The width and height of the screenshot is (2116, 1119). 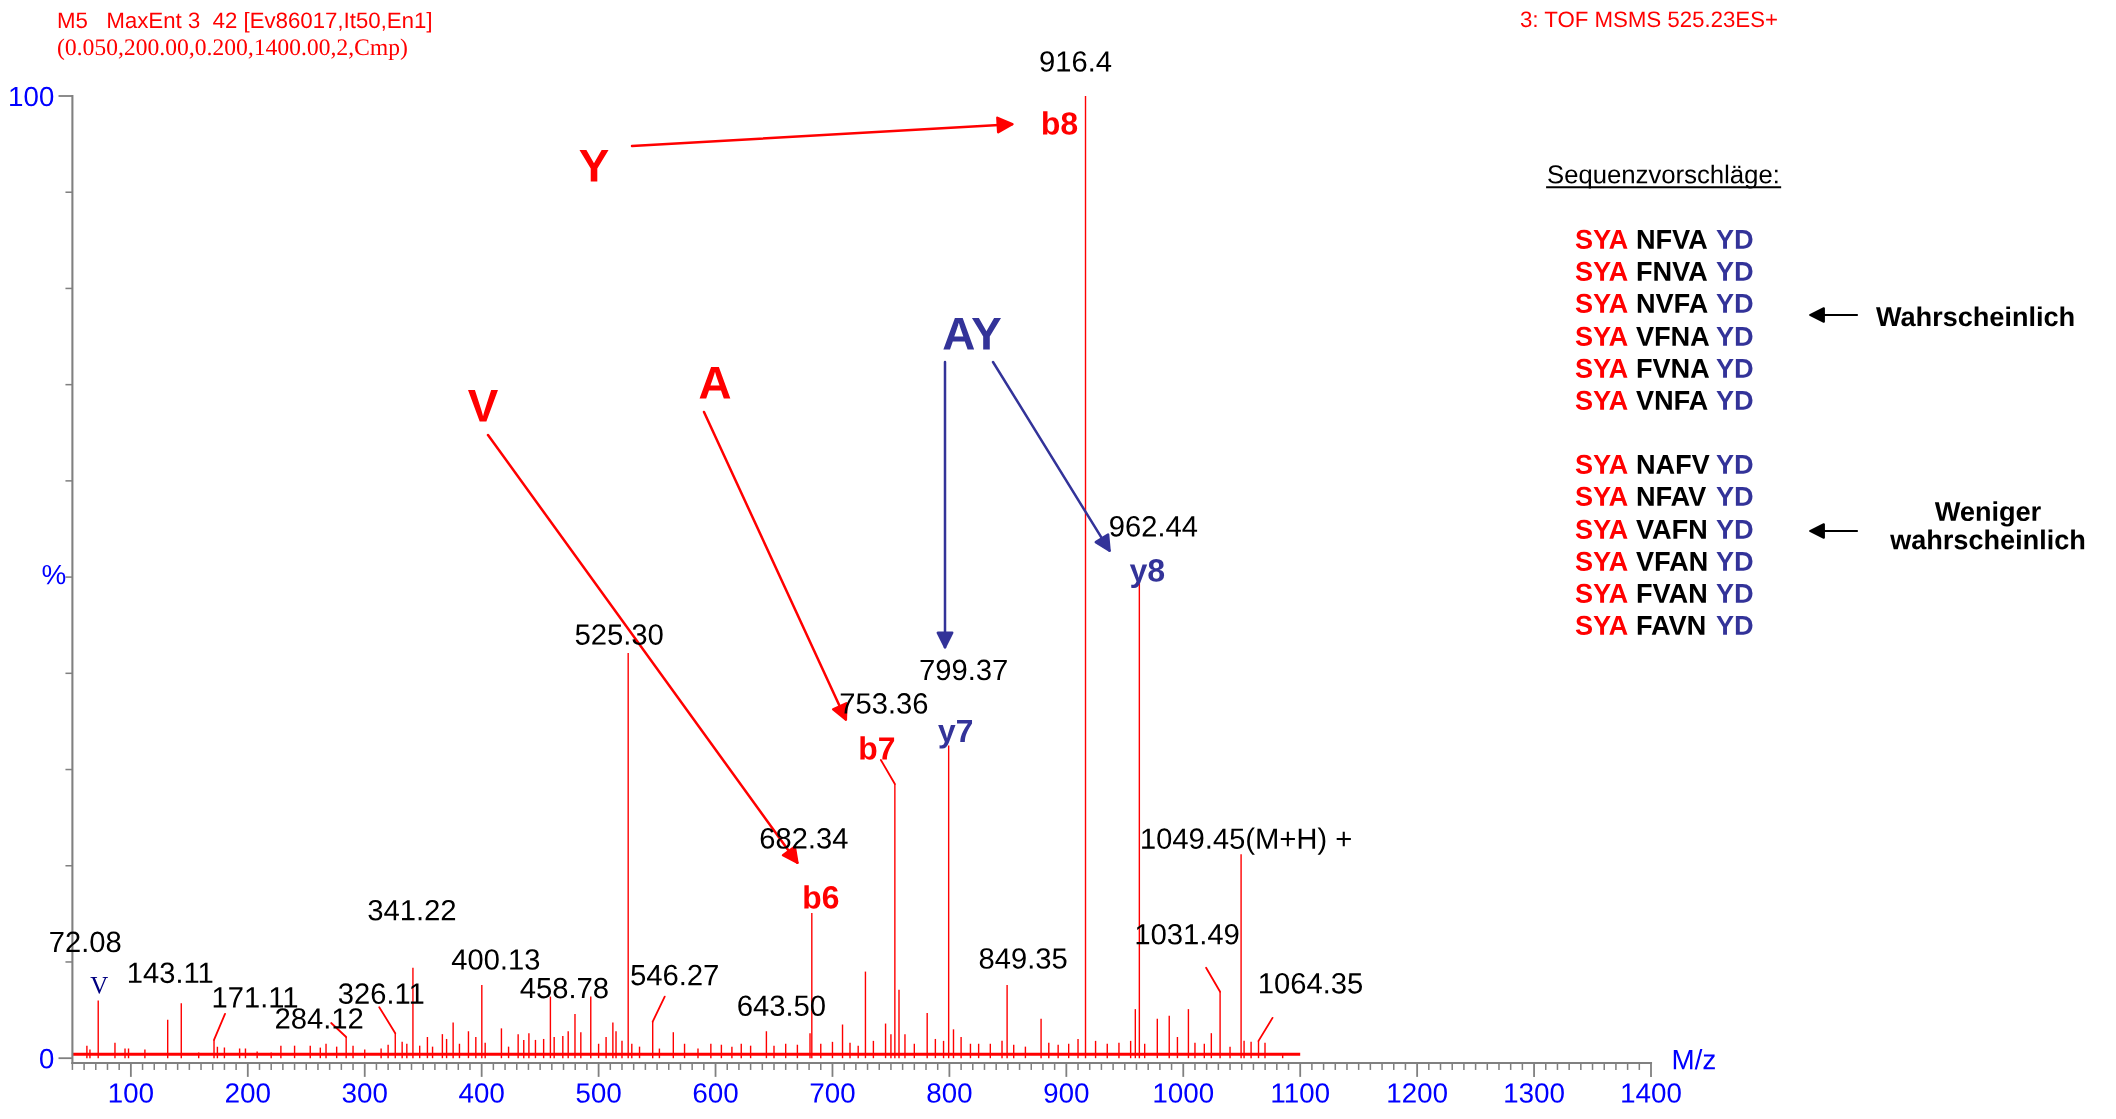 I want to click on x-tick-label: 600, so click(x=715, y=1093).